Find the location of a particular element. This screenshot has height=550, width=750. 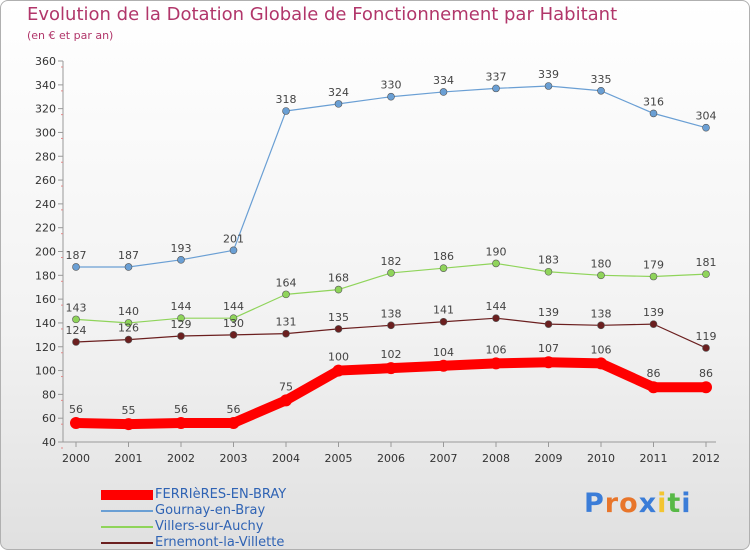

x-tick-label: 2001 is located at coordinates (129, 458).